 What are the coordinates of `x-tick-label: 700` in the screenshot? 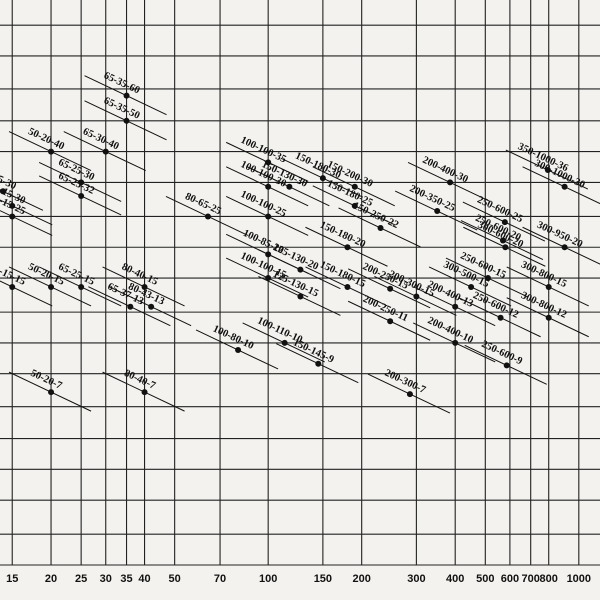 It's located at (531, 579).